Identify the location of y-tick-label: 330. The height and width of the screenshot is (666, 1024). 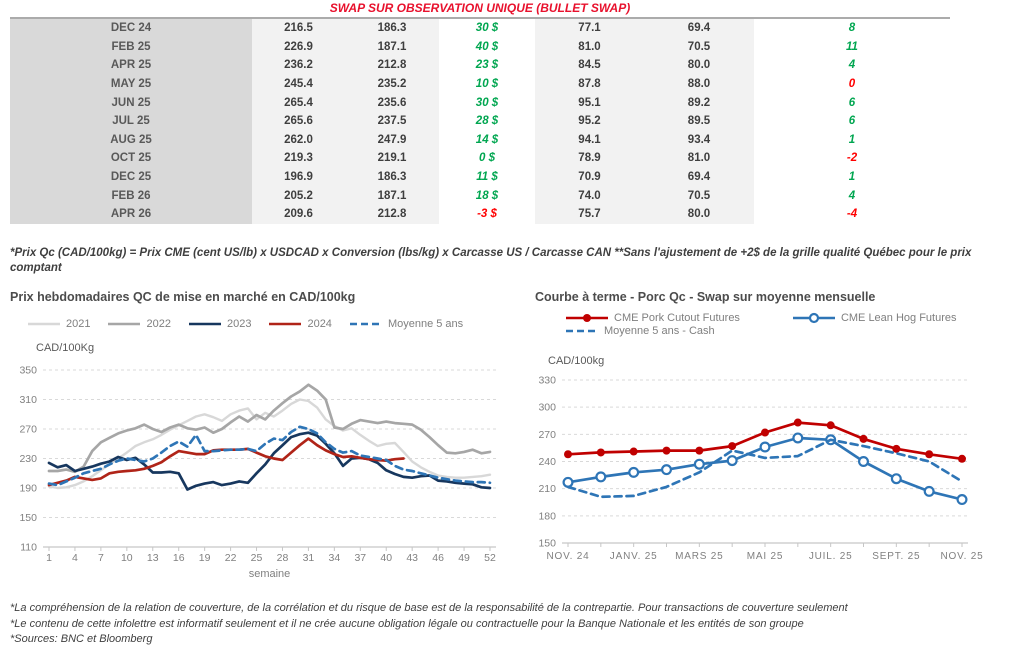
(547, 381).